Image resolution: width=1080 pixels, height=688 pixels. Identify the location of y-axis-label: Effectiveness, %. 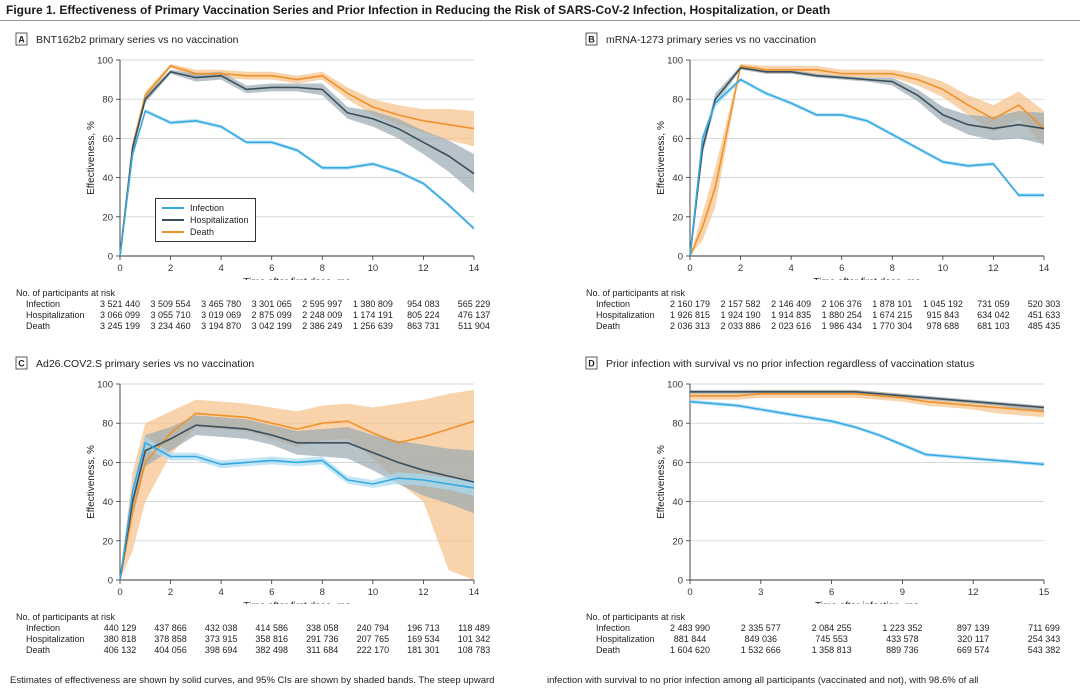
(91, 158).